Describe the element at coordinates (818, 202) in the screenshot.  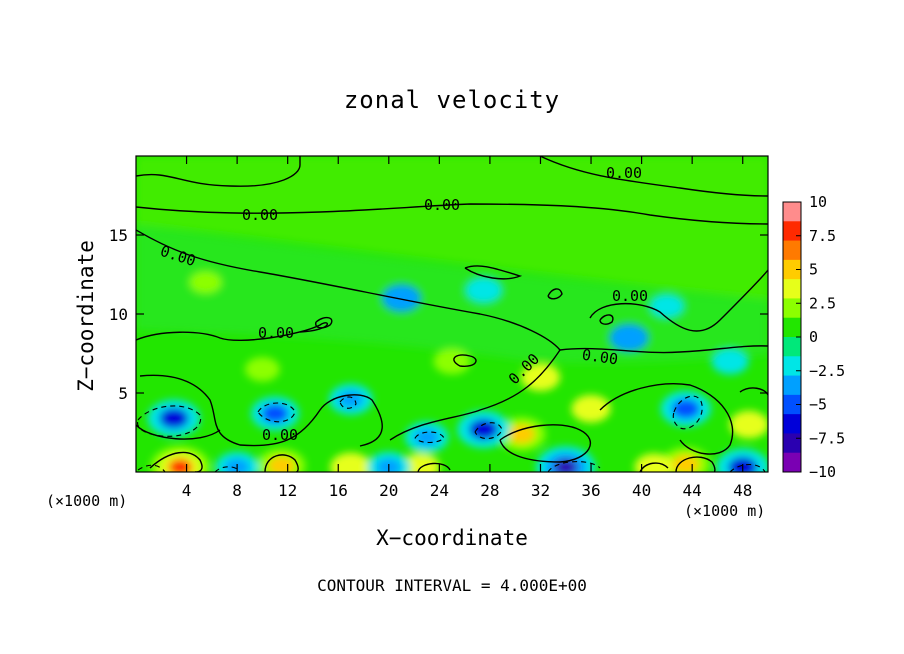
I see `colorbar-tick-label: 10` at that location.